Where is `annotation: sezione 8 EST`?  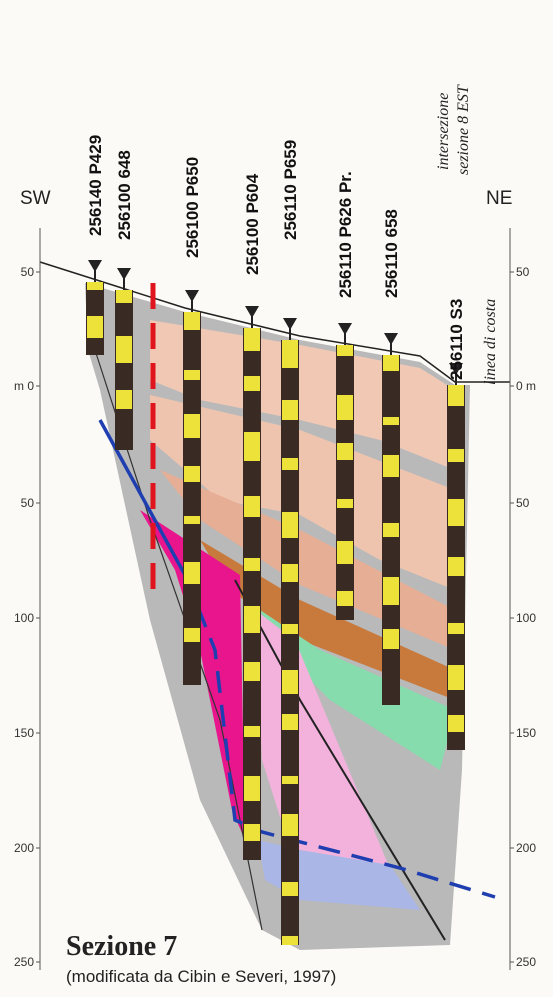 annotation: sezione 8 EST is located at coordinates (463, 129).